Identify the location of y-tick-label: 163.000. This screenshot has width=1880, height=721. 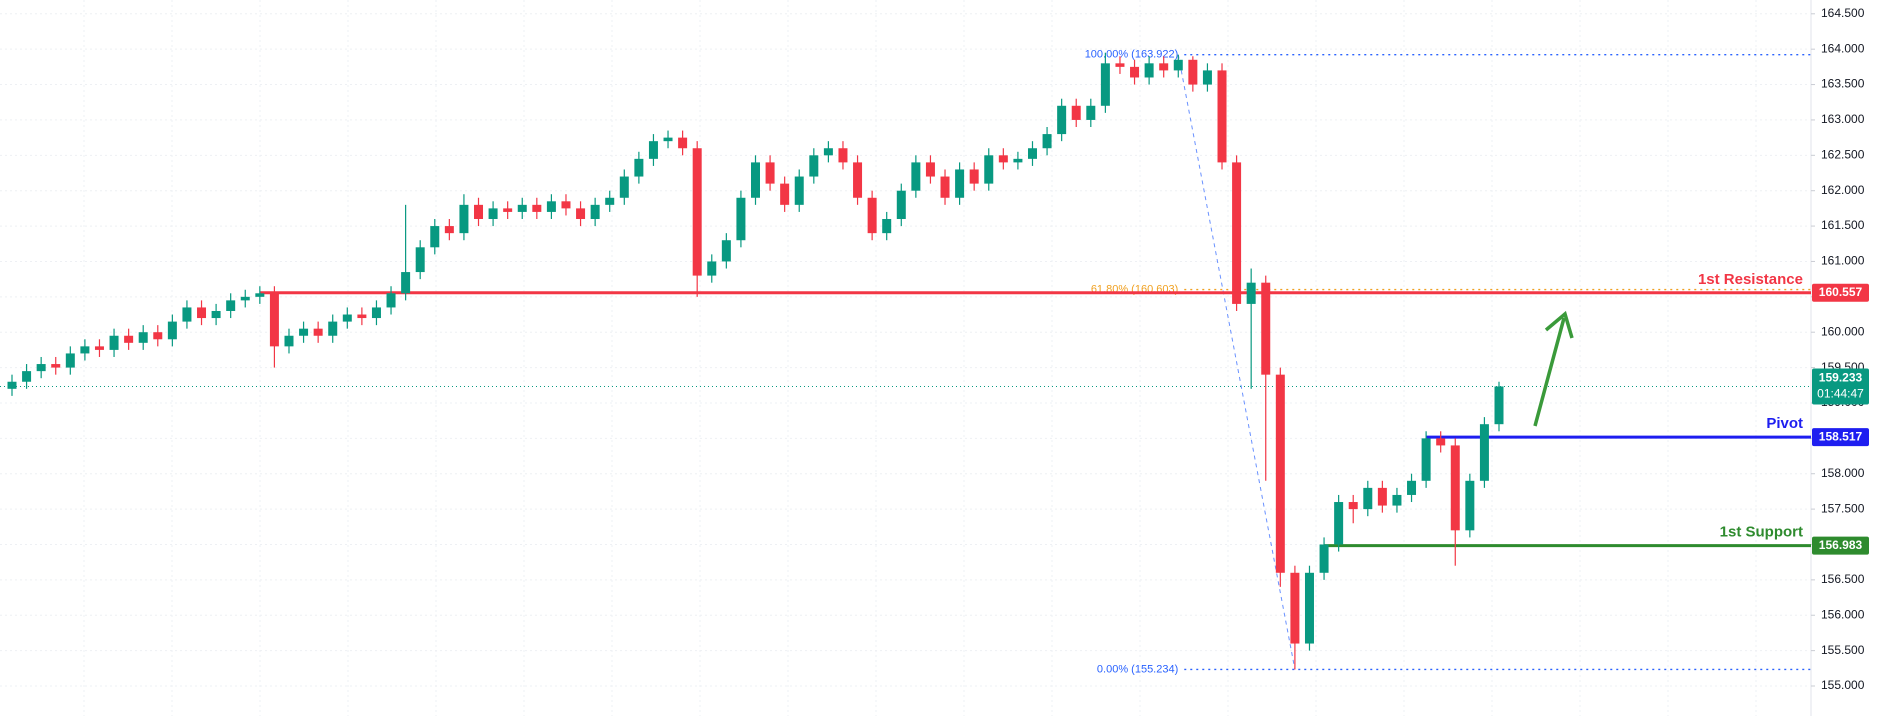
(1843, 119).